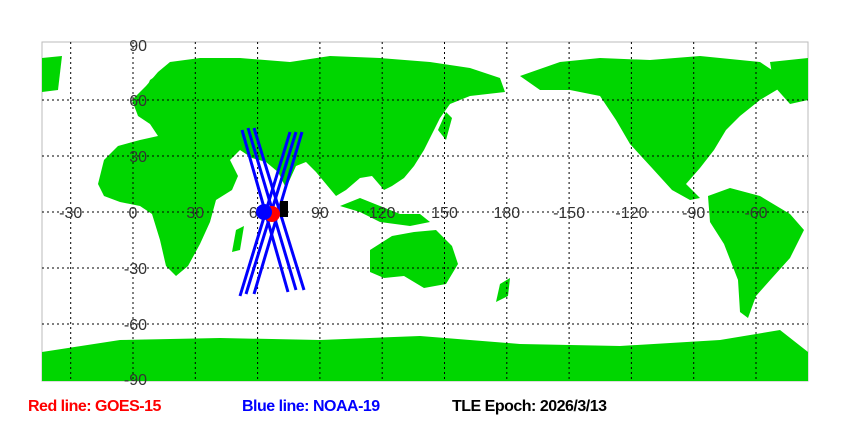 The width and height of the screenshot is (850, 425). Describe the element at coordinates (52, 74) in the screenshot. I see `greenland-west` at that location.